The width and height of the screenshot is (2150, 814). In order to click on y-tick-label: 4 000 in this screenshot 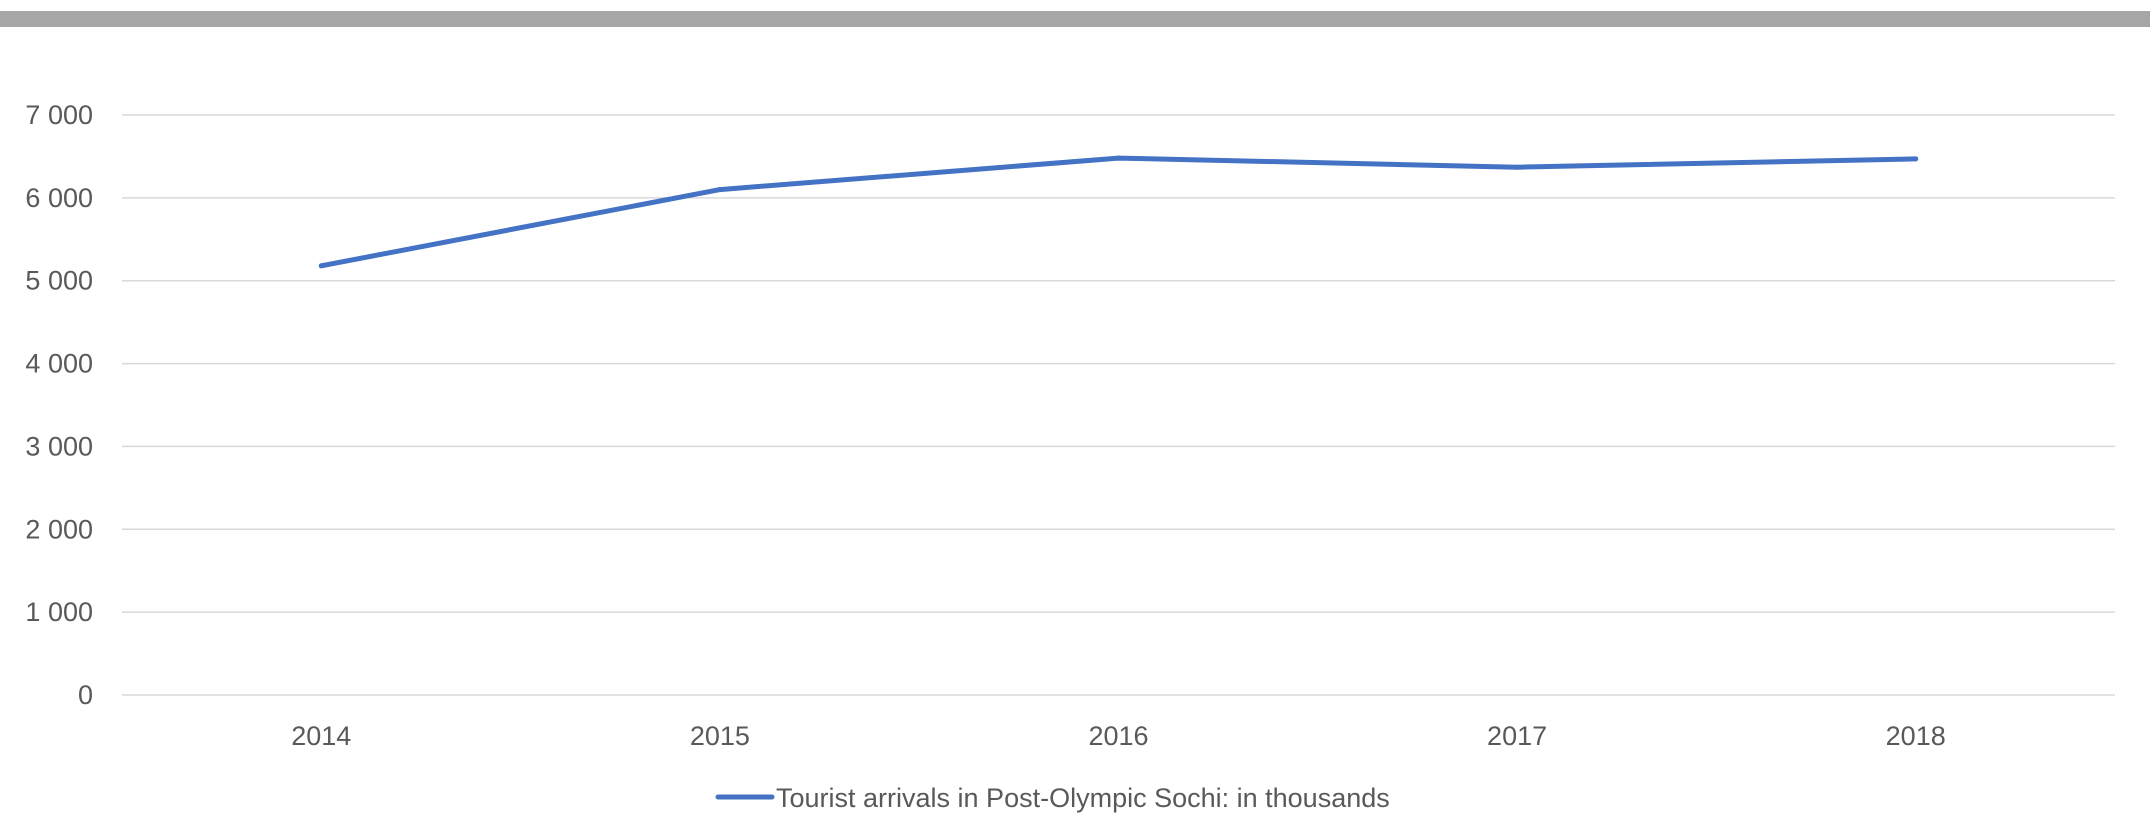, I will do `click(59, 364)`.